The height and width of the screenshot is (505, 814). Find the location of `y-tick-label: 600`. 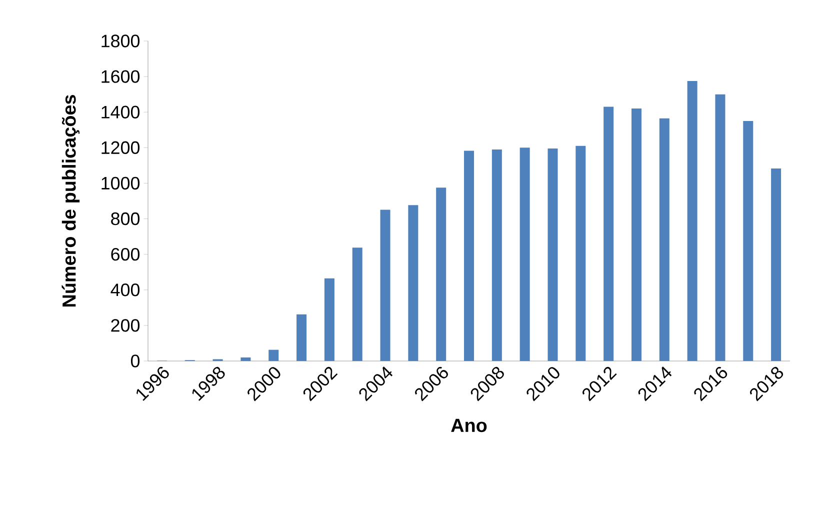

y-tick-label: 600 is located at coordinates (125, 254).